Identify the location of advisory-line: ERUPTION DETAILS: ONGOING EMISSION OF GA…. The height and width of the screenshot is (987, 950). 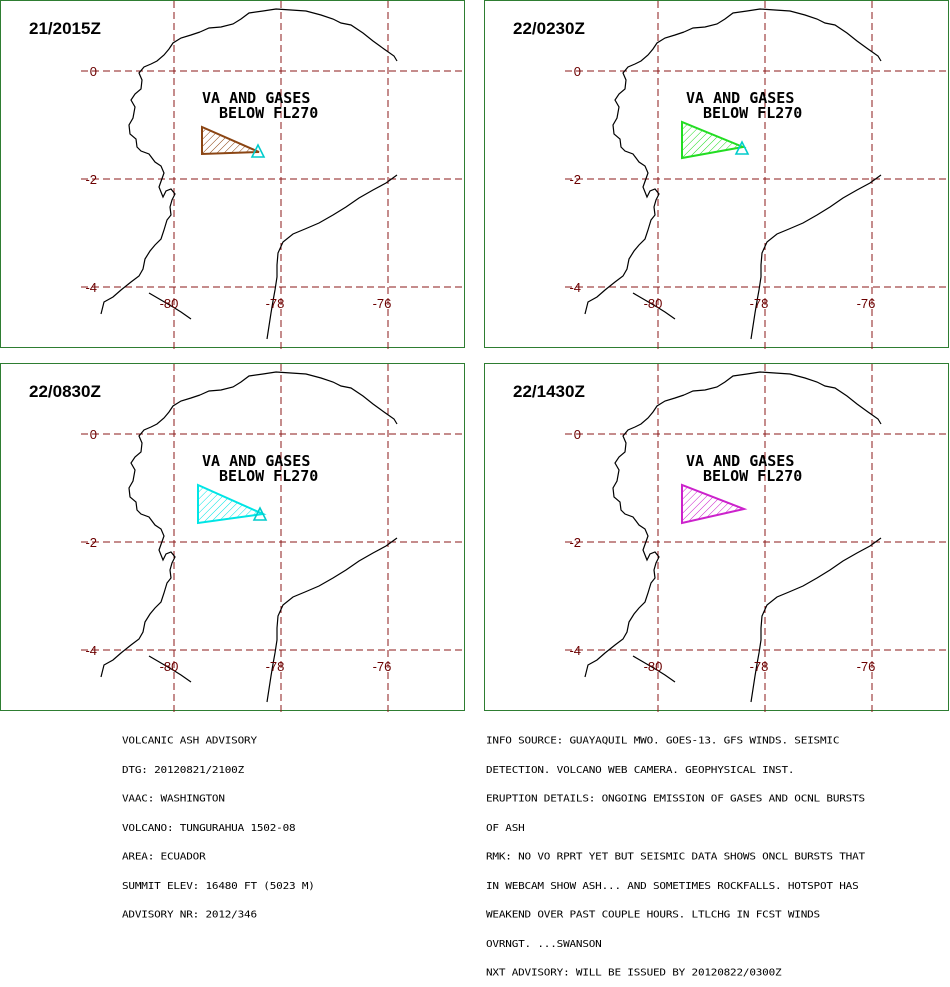
(675, 798).